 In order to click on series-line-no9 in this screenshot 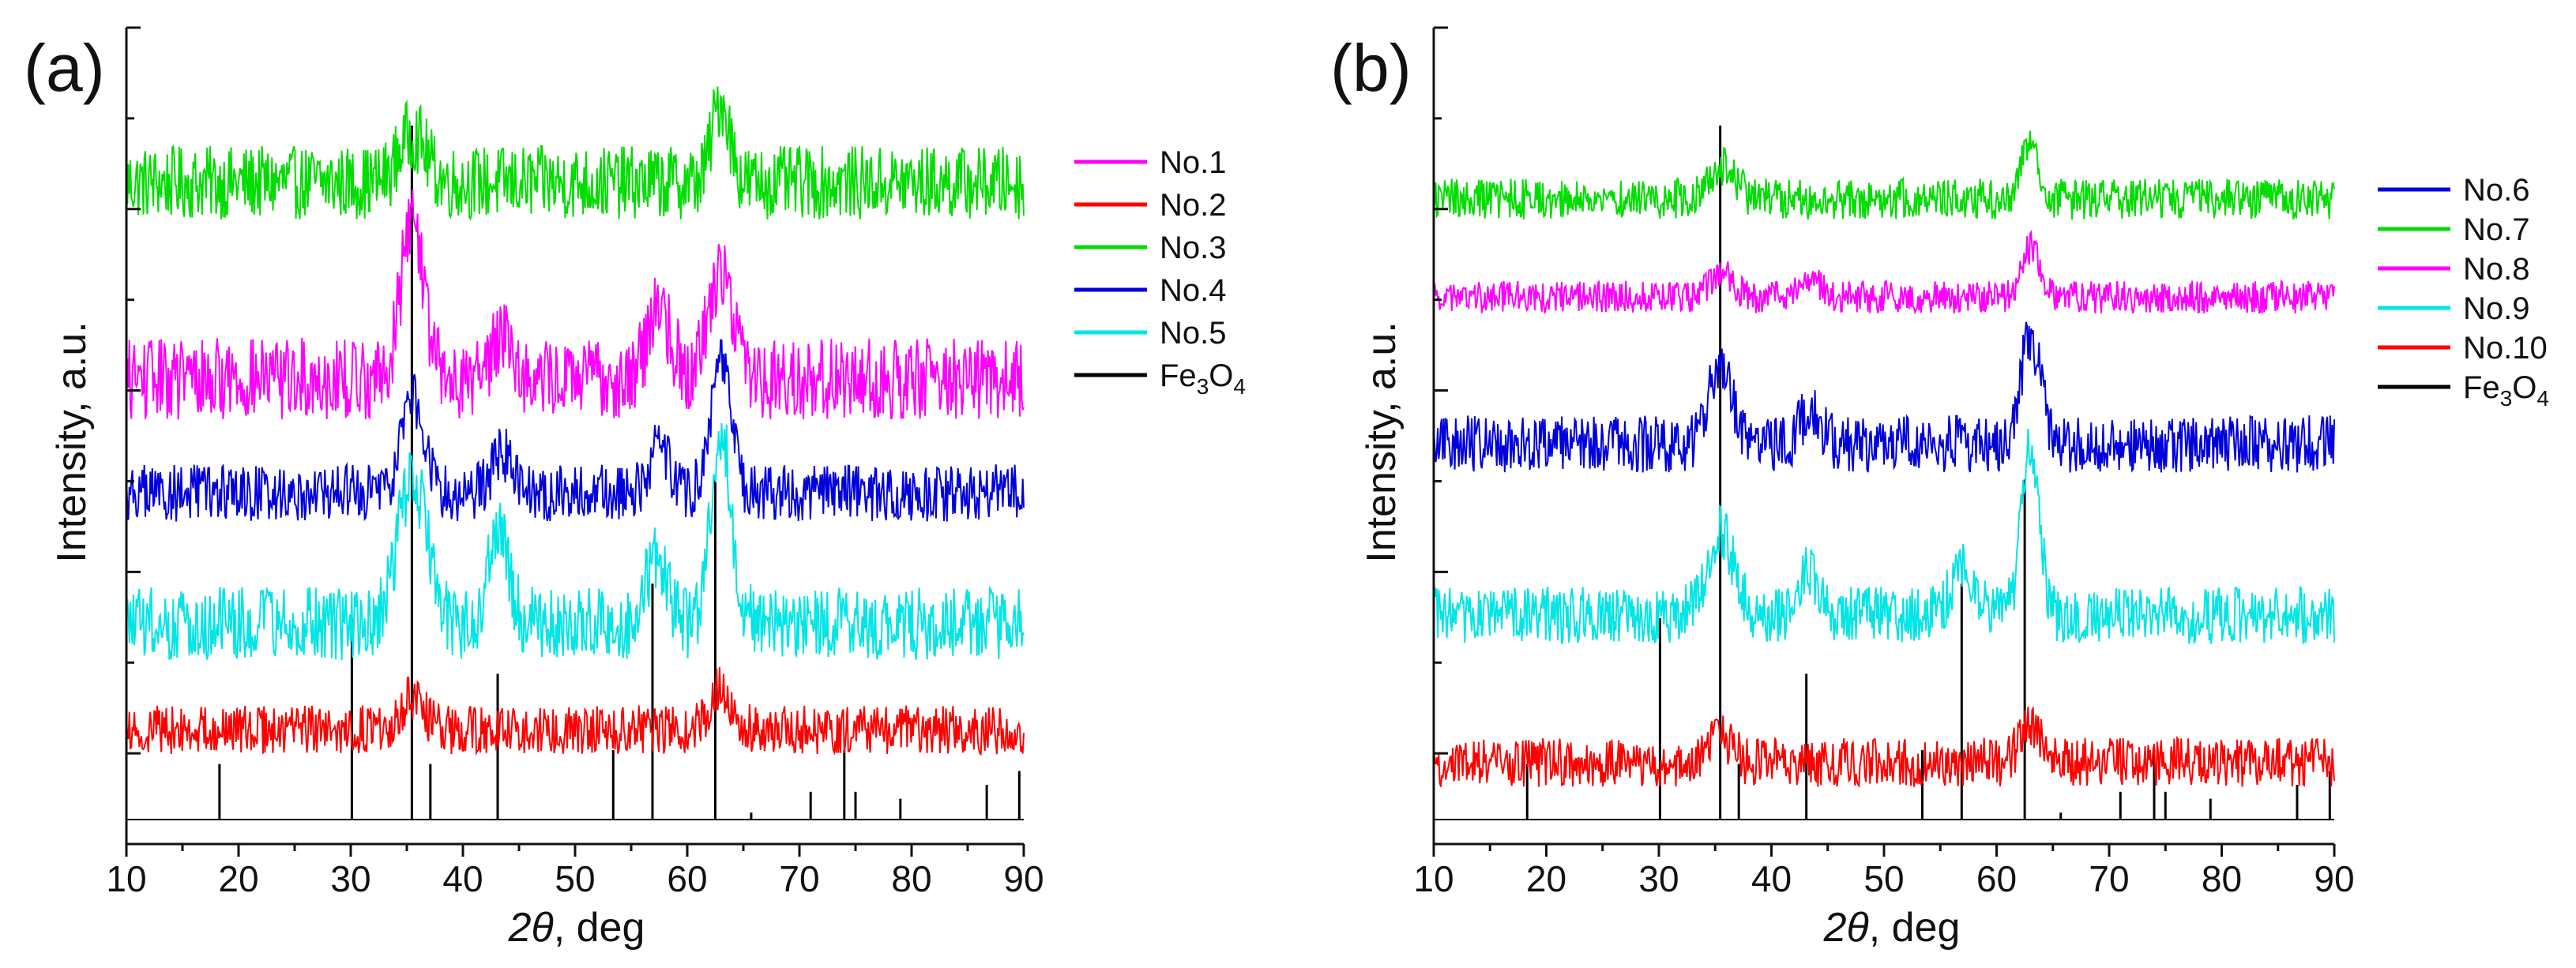, I will do `click(1884, 536)`.